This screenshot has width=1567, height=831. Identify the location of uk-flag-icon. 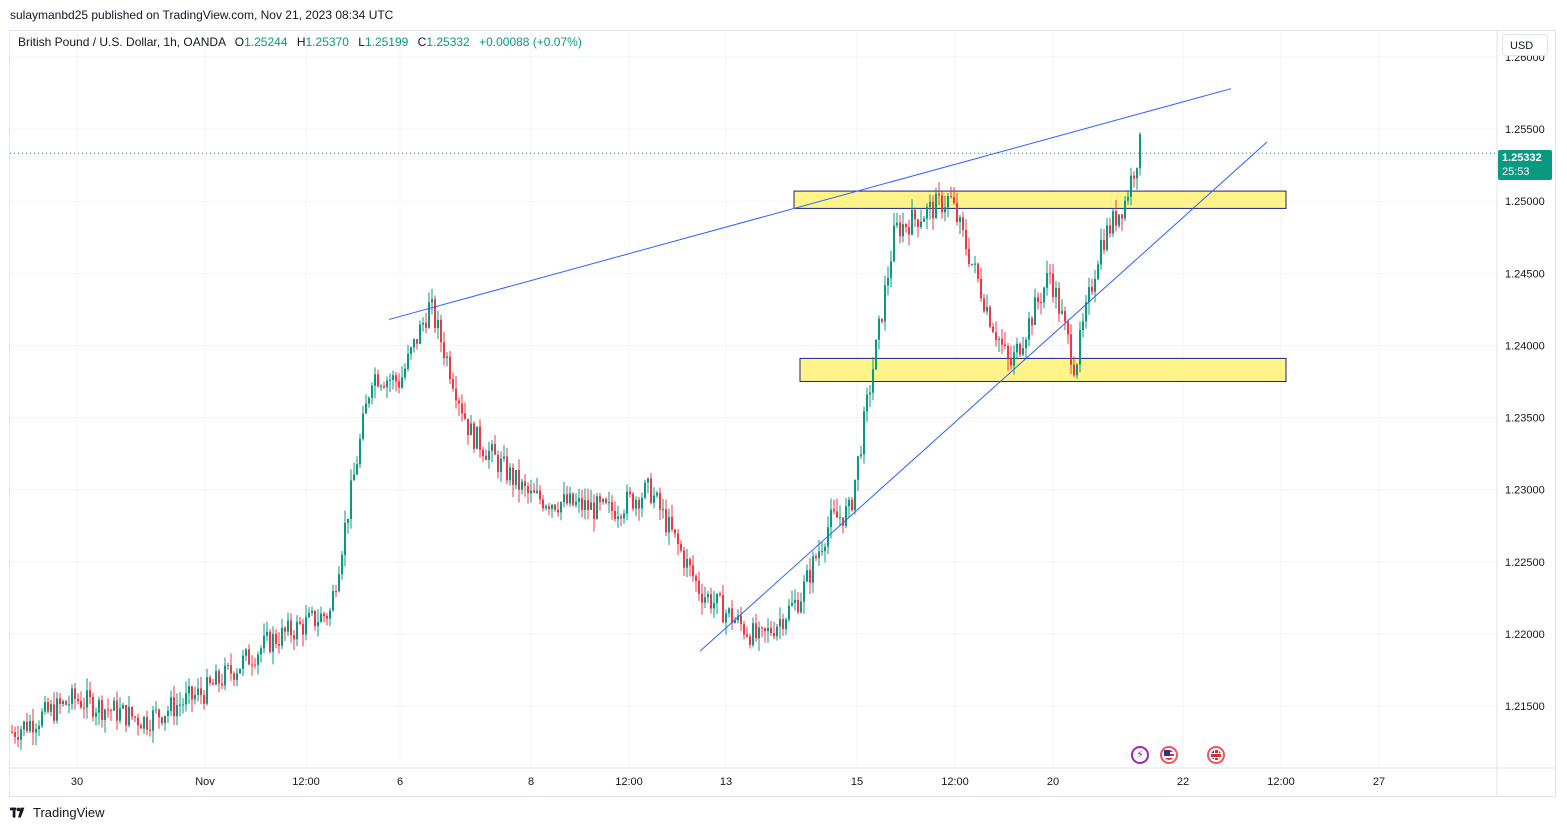
(1216, 755).